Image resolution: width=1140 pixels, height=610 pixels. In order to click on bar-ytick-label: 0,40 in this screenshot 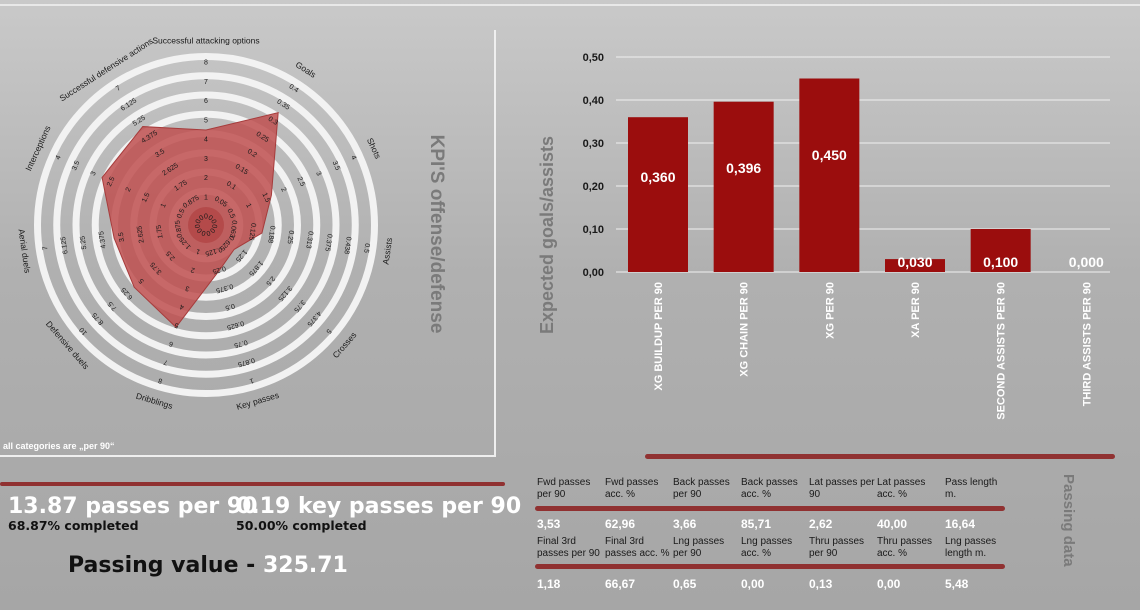, I will do `click(593, 101)`.